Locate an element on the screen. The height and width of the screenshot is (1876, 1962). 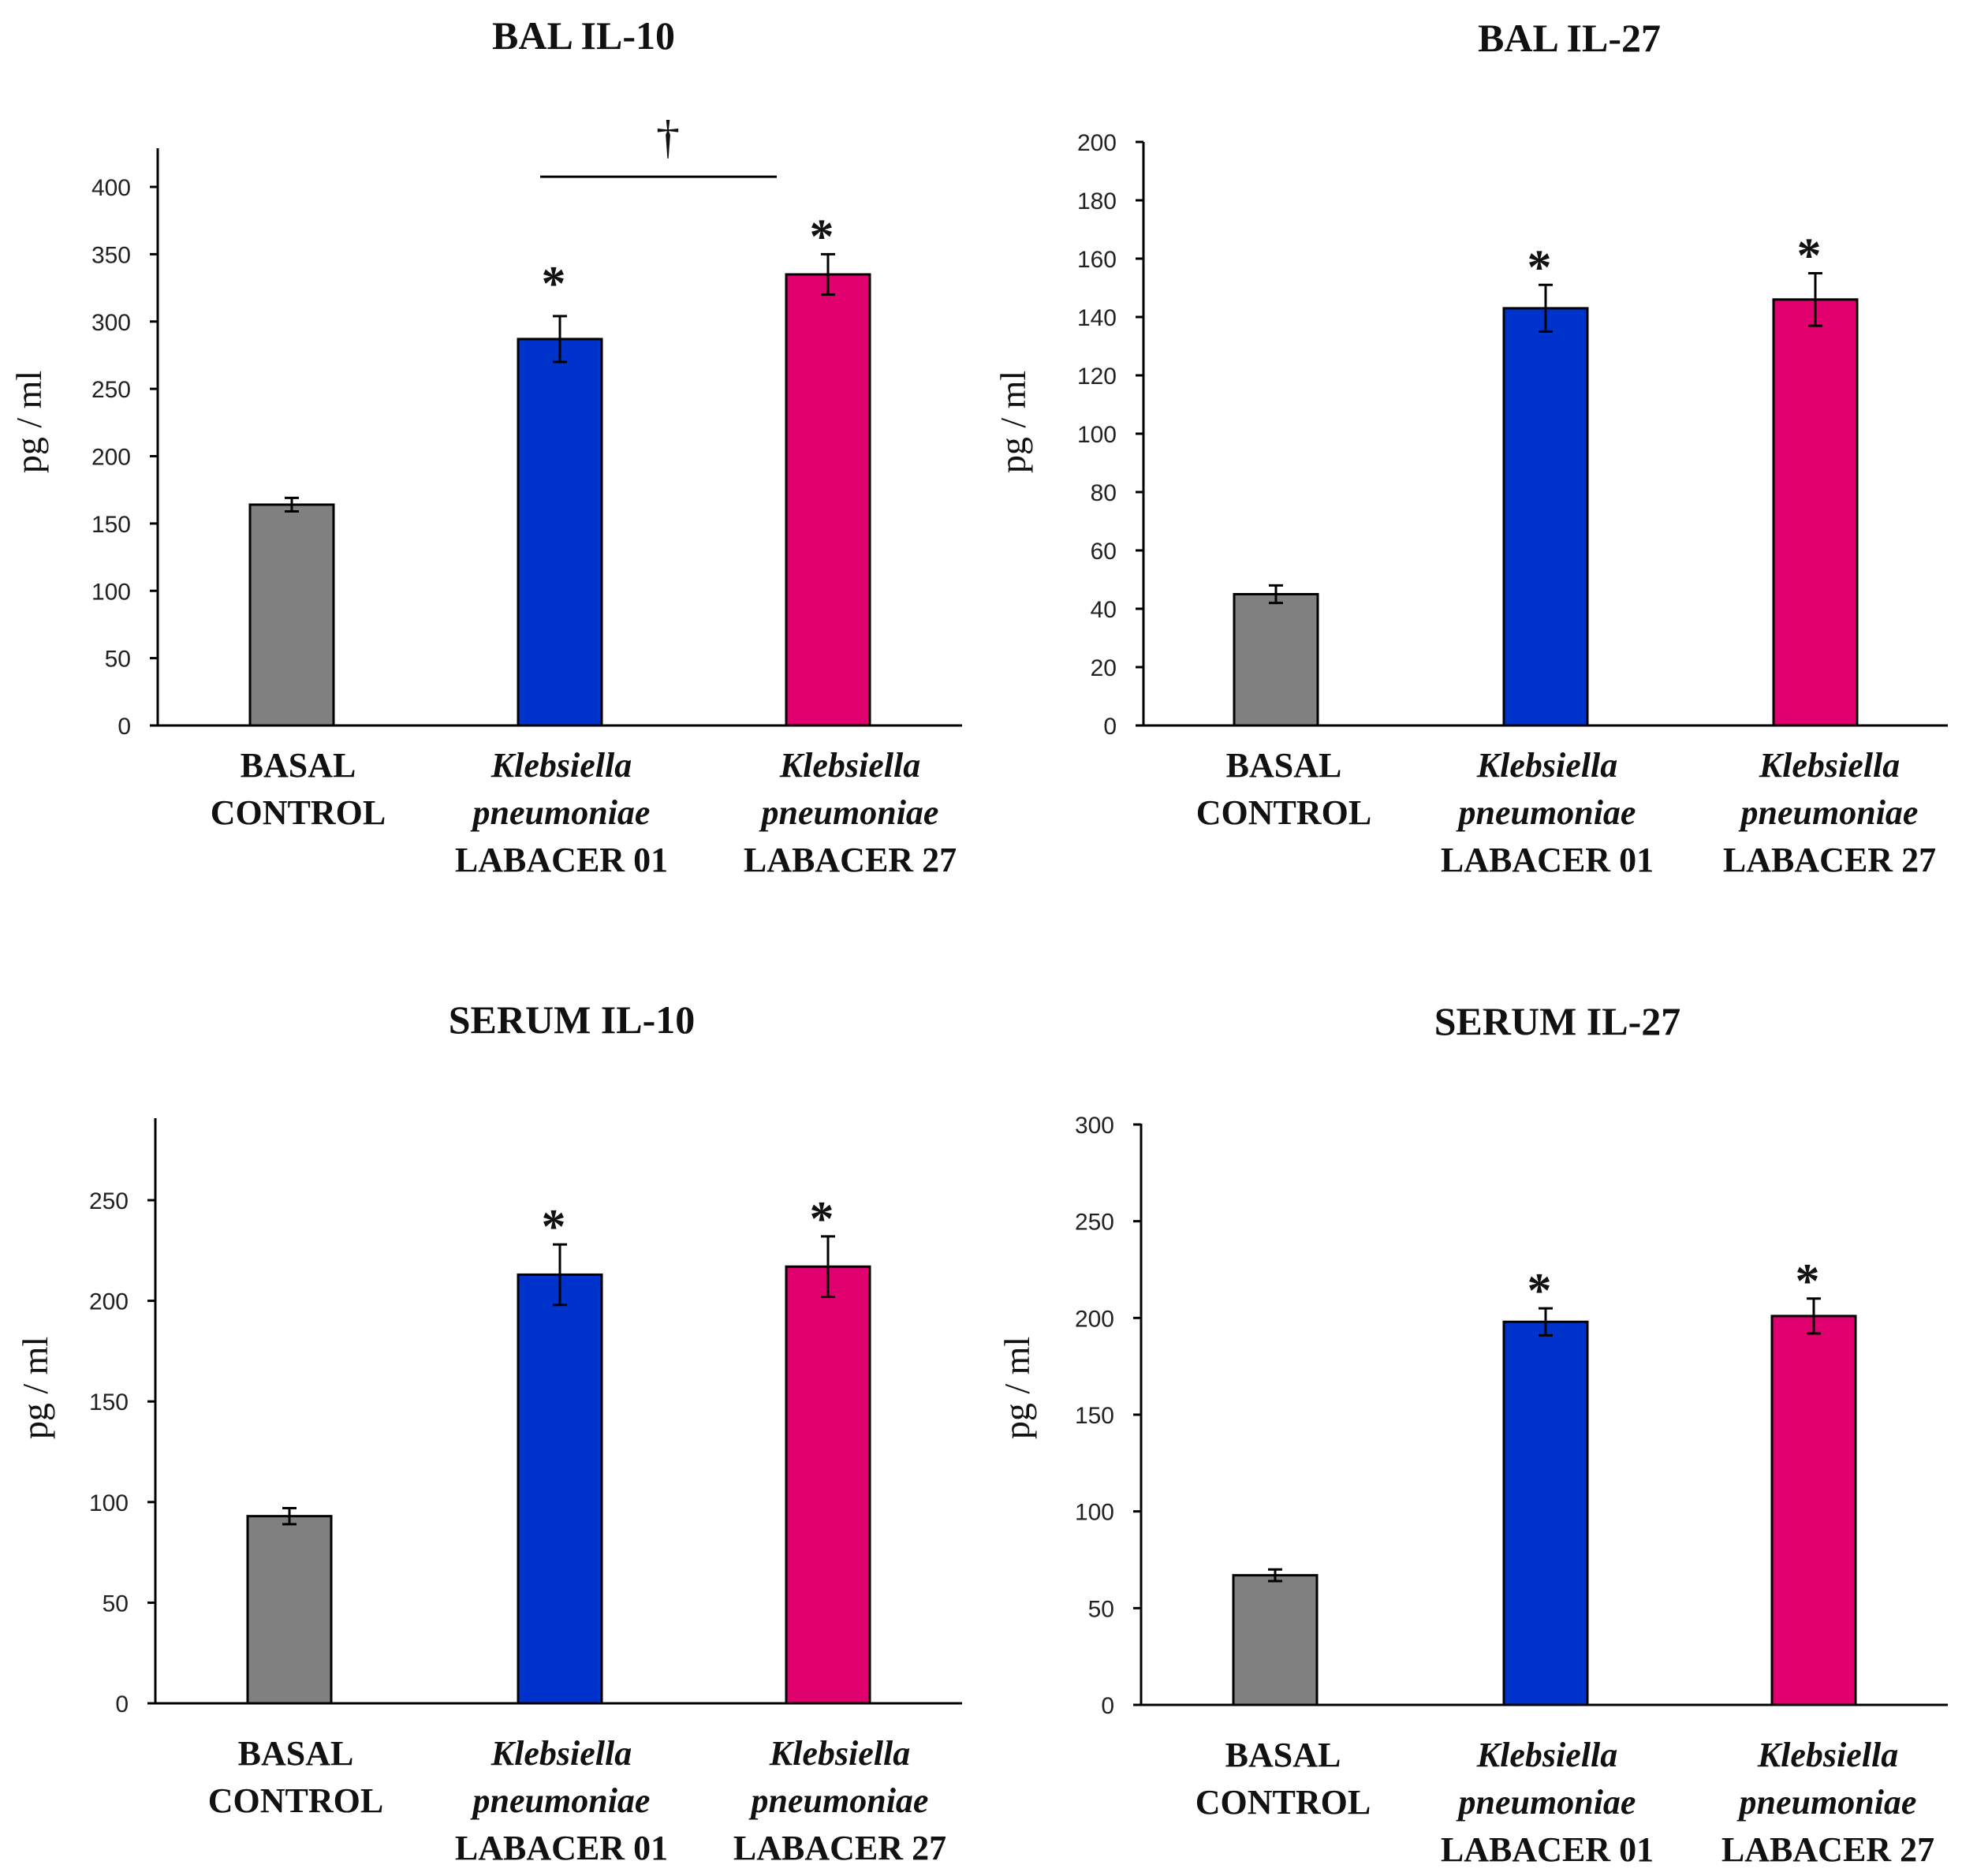
y-tick-label: 20 is located at coordinates (1104, 668).